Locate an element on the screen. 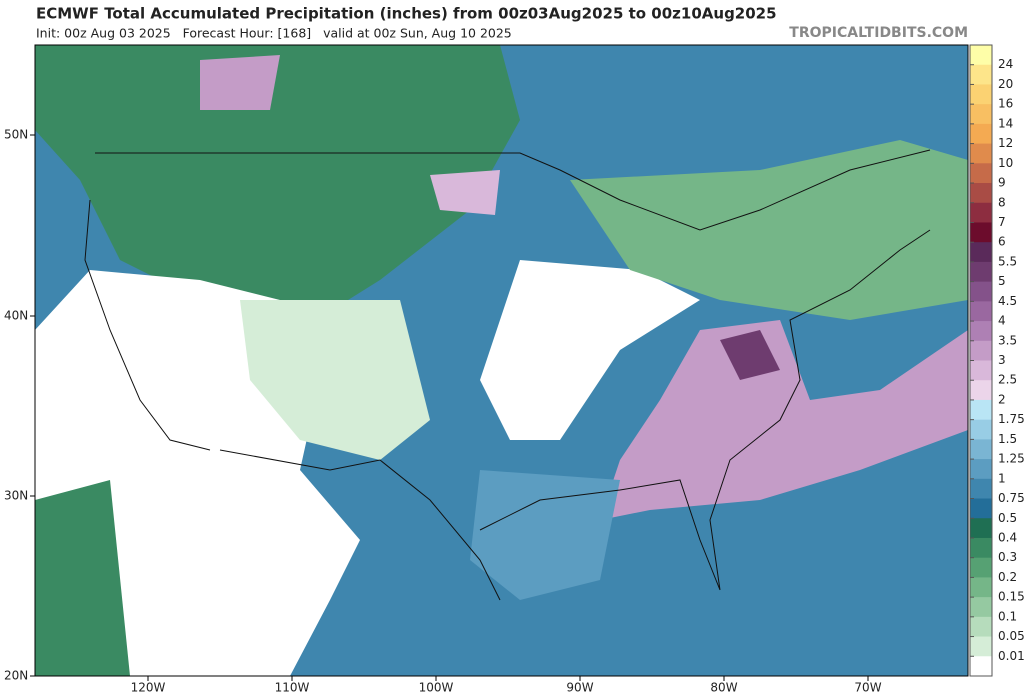  colorbar-label: 0.3 is located at coordinates (1007, 557).